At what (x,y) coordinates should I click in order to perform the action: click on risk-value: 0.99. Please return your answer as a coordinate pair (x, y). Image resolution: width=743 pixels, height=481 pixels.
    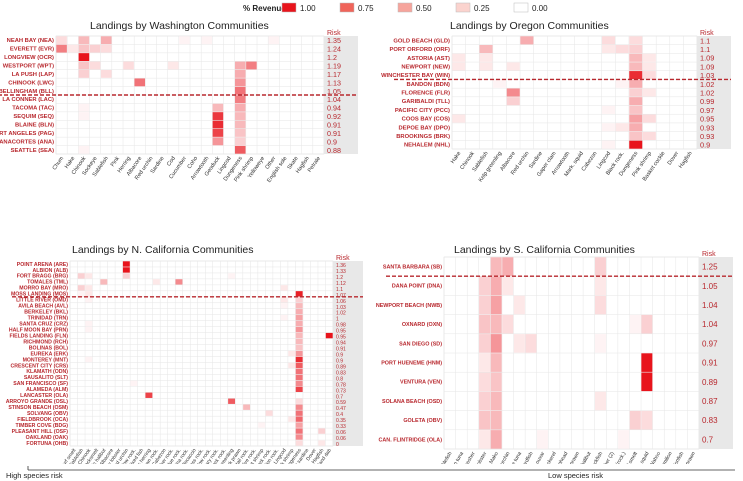
    Looking at the image, I should click on (707, 101).